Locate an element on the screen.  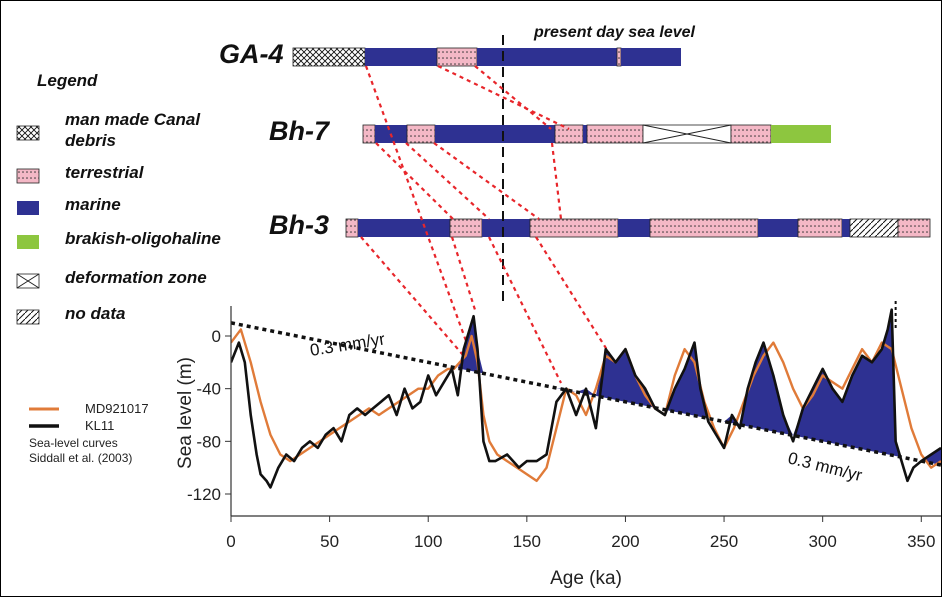
x-tick-label: 250 is located at coordinates (724, 541).